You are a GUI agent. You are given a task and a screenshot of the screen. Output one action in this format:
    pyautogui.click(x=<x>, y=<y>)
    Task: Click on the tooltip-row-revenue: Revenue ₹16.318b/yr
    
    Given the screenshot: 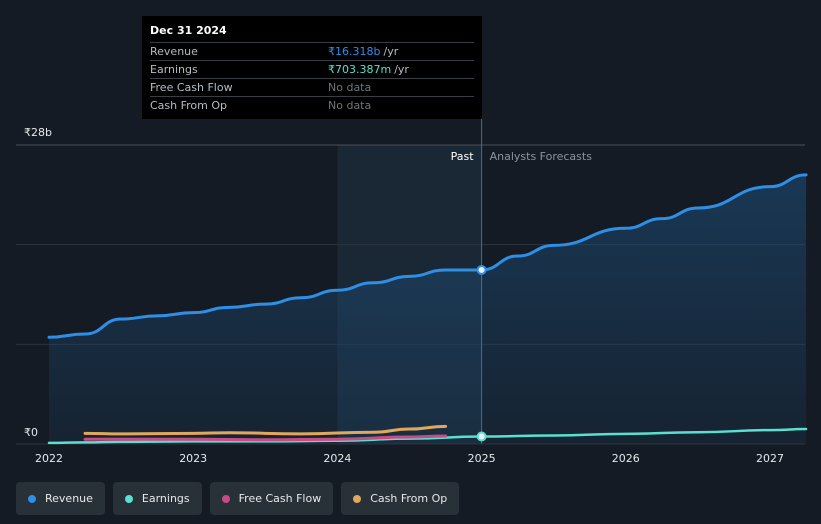 What is the action you would take?
    pyautogui.click(x=312, y=51)
    